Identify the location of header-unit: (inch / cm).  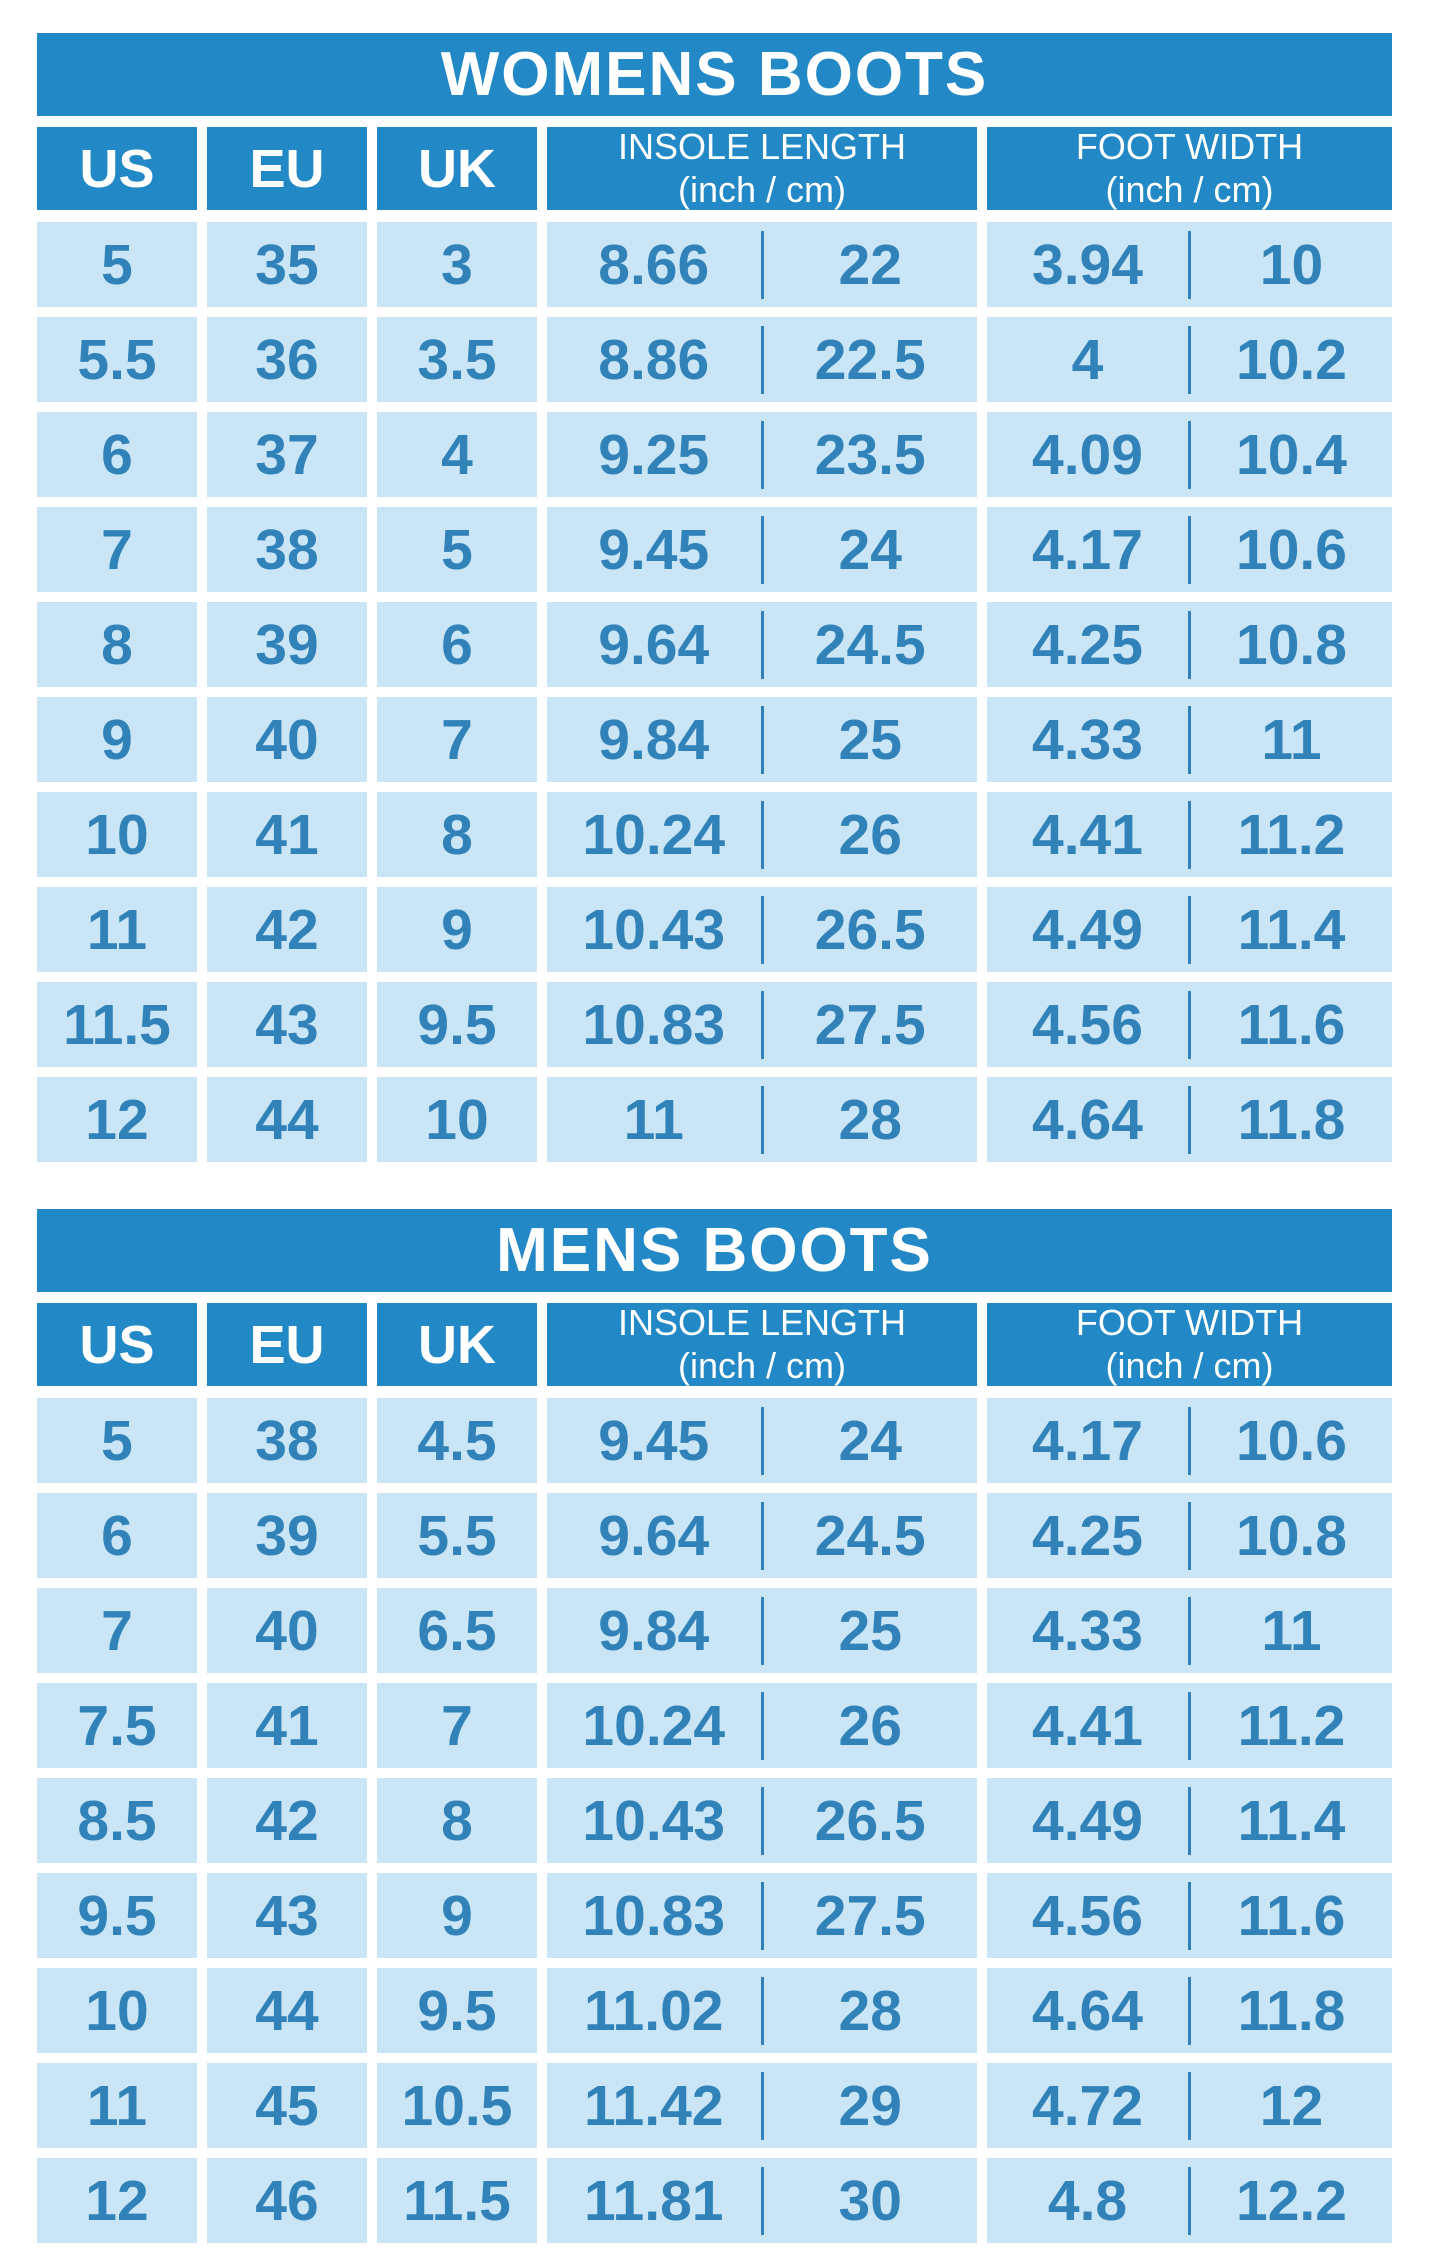
(761, 189).